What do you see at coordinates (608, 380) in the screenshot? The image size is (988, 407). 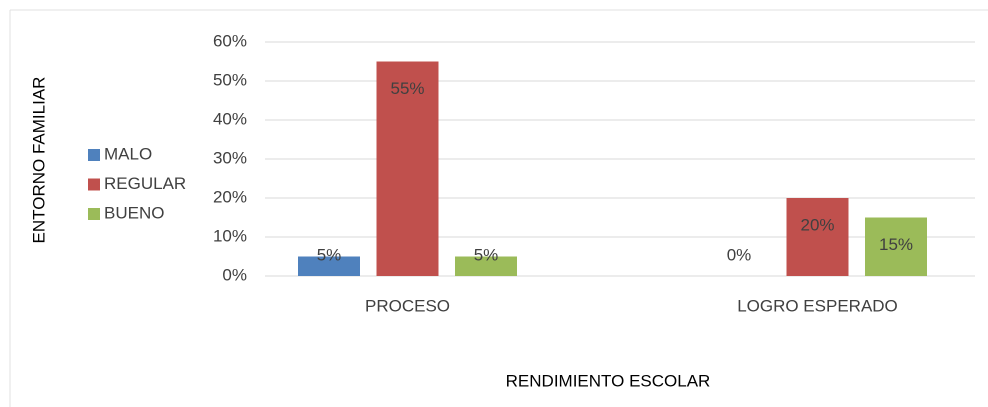 I see `x-axis-title: RENDIMIENTO ESCOLAR` at bounding box center [608, 380].